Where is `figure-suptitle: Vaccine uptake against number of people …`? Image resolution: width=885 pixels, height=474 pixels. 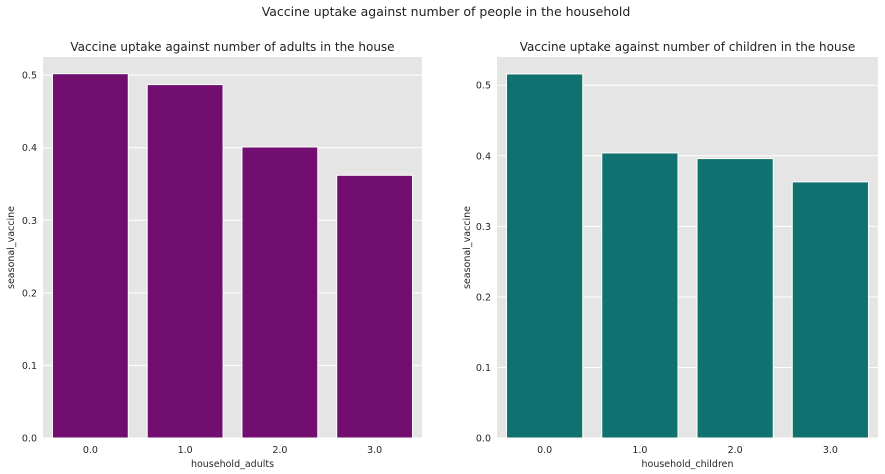 figure-suptitle: Vaccine uptake against number of people … is located at coordinates (446, 11).